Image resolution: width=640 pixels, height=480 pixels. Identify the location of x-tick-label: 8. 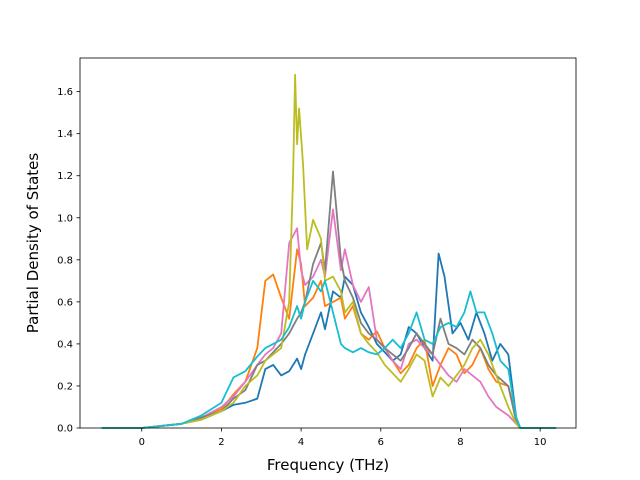
(460, 442).